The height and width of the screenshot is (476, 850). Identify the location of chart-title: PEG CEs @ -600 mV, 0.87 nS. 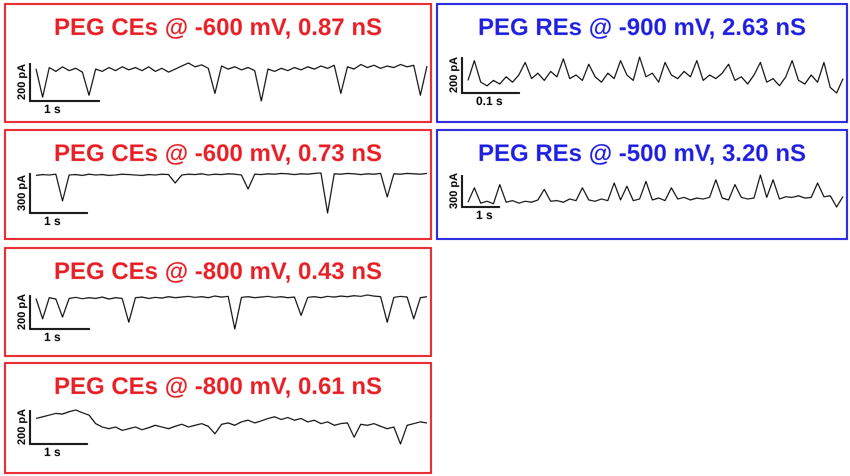
(218, 27).